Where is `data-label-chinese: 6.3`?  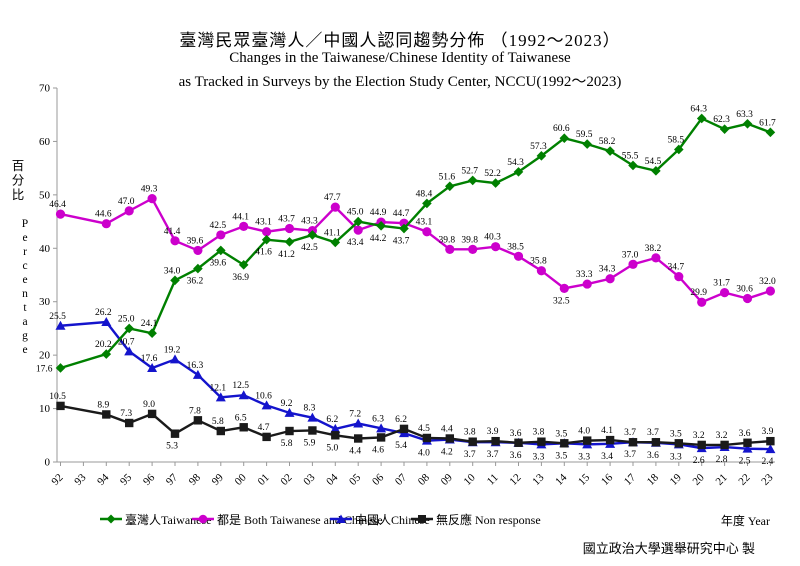 data-label-chinese: 6.3 is located at coordinates (378, 419).